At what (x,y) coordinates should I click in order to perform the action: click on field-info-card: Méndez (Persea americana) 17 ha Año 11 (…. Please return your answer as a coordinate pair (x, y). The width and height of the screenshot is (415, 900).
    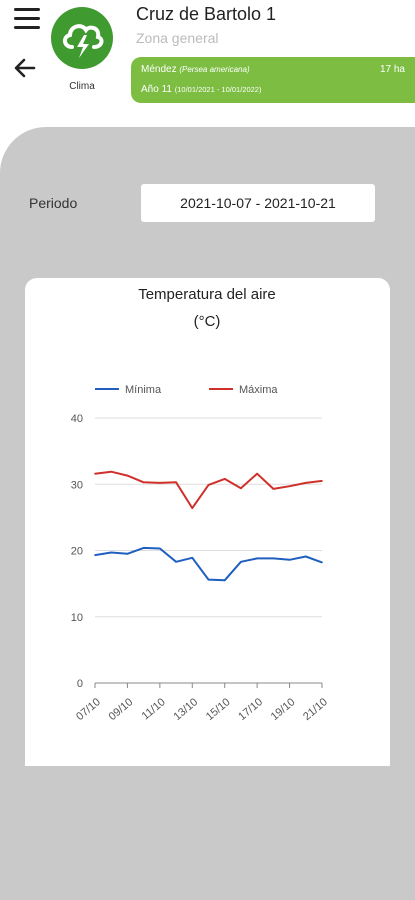
    Looking at the image, I should click on (273, 80).